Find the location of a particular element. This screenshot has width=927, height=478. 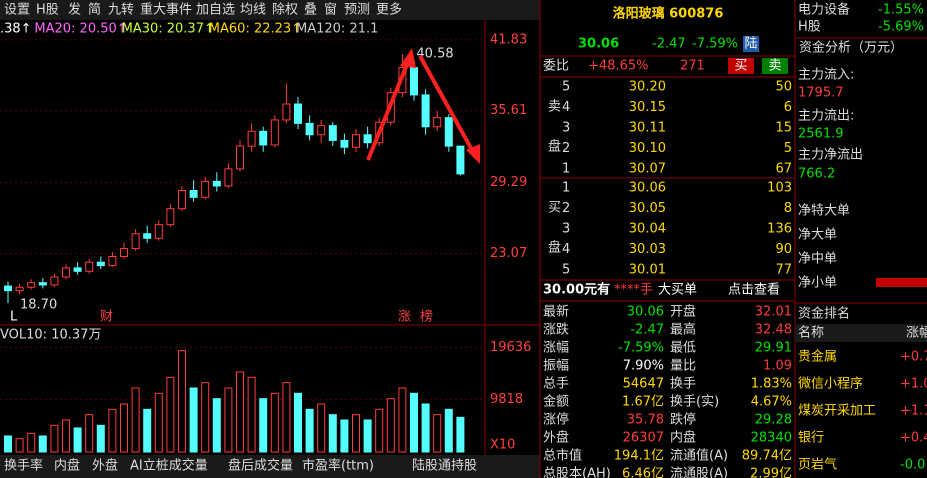

stat-label: 最低 is located at coordinates (683, 348).